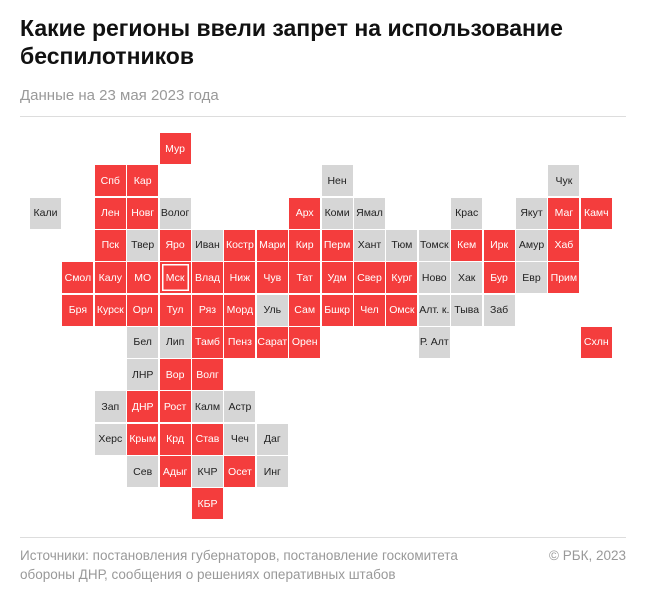 The width and height of the screenshot is (646, 600). Describe the element at coordinates (369, 245) in the screenshot. I see `region-tile: Хант` at that location.